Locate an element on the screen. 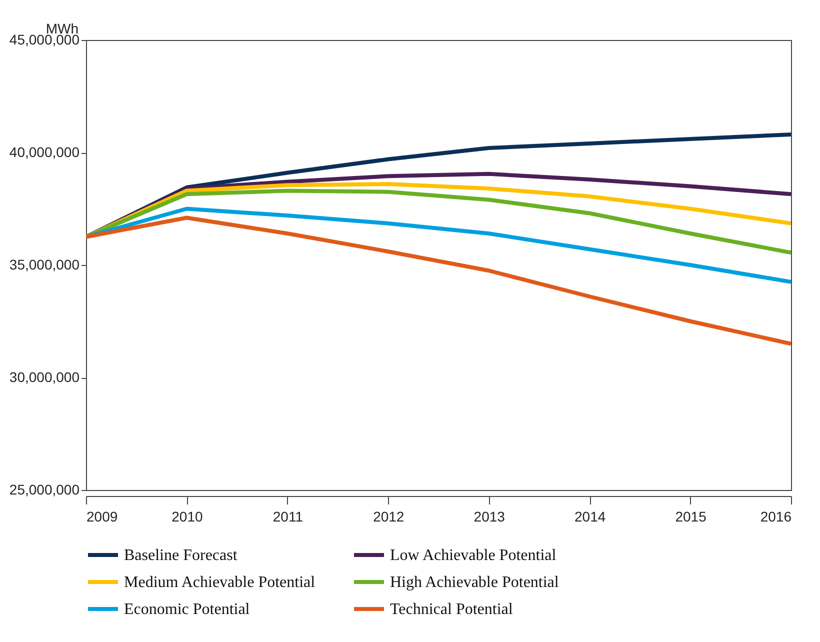  x-tick-label: 2011 is located at coordinates (288, 516).